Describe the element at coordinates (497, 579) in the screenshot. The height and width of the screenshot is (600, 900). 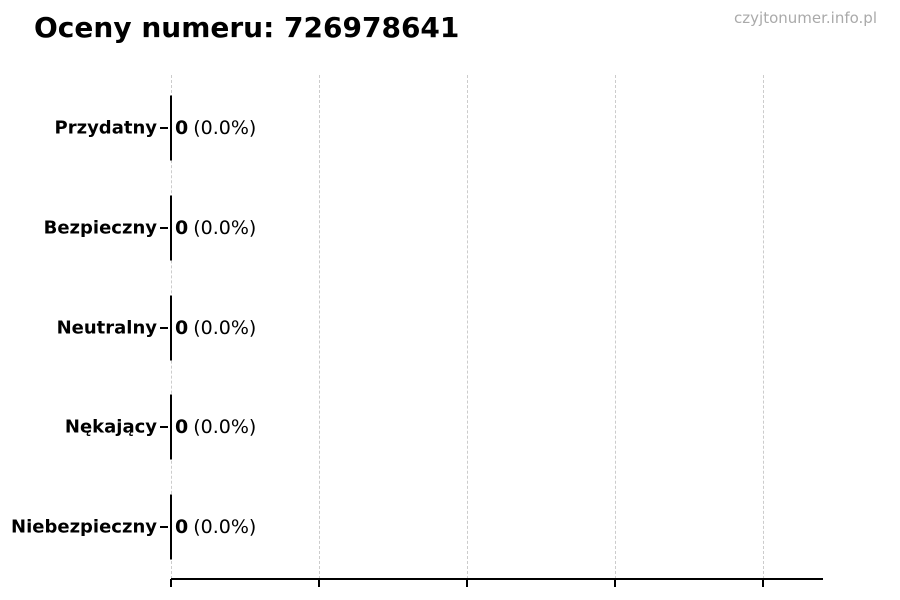
I see `x-axis-line` at that location.